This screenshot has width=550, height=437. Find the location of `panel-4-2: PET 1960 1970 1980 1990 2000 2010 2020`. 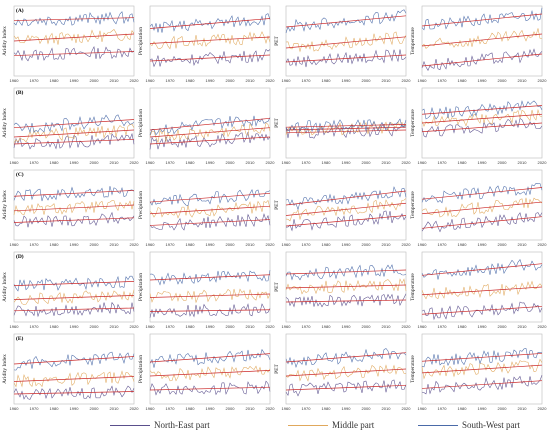

panel-4-2: PET 1960 1970 1980 1990 2000 2010 2020 is located at coordinates (342, 372).